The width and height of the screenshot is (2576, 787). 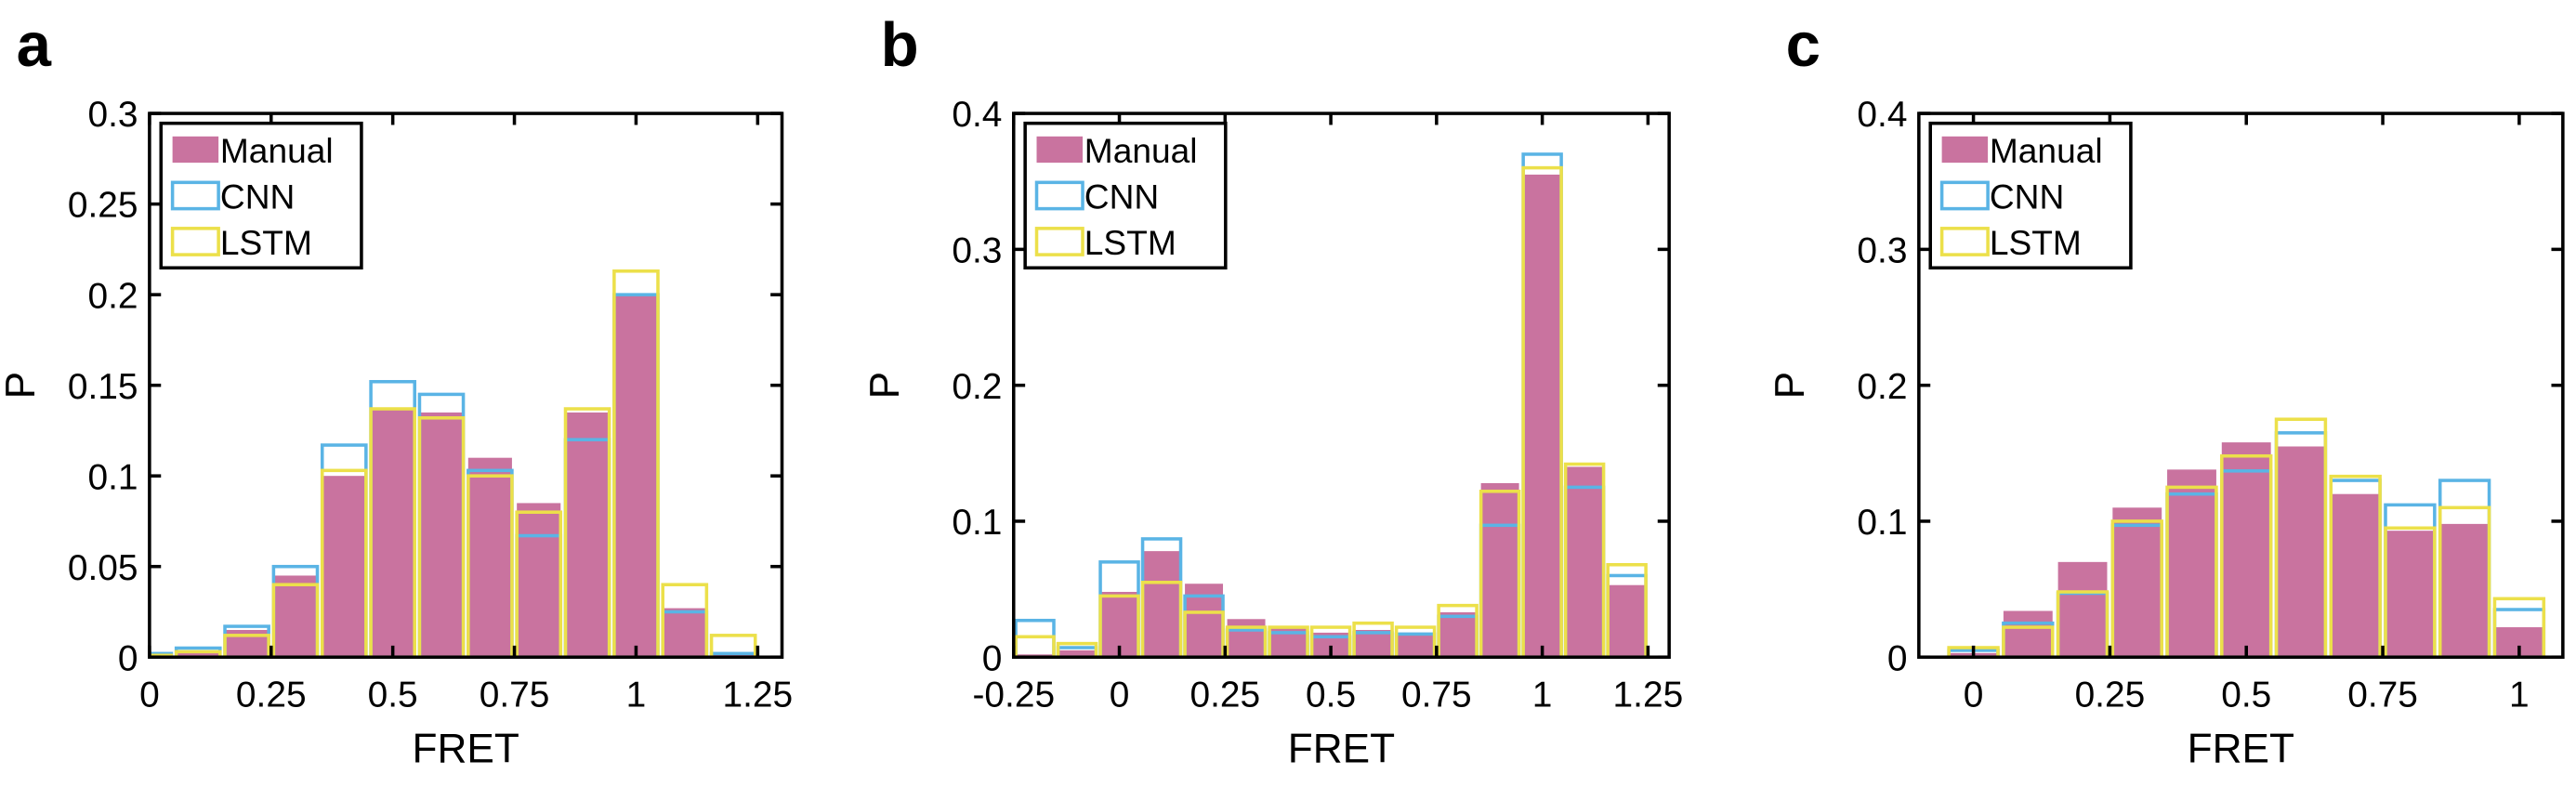 I want to click on x-tick-label: 1.25, so click(x=757, y=695).